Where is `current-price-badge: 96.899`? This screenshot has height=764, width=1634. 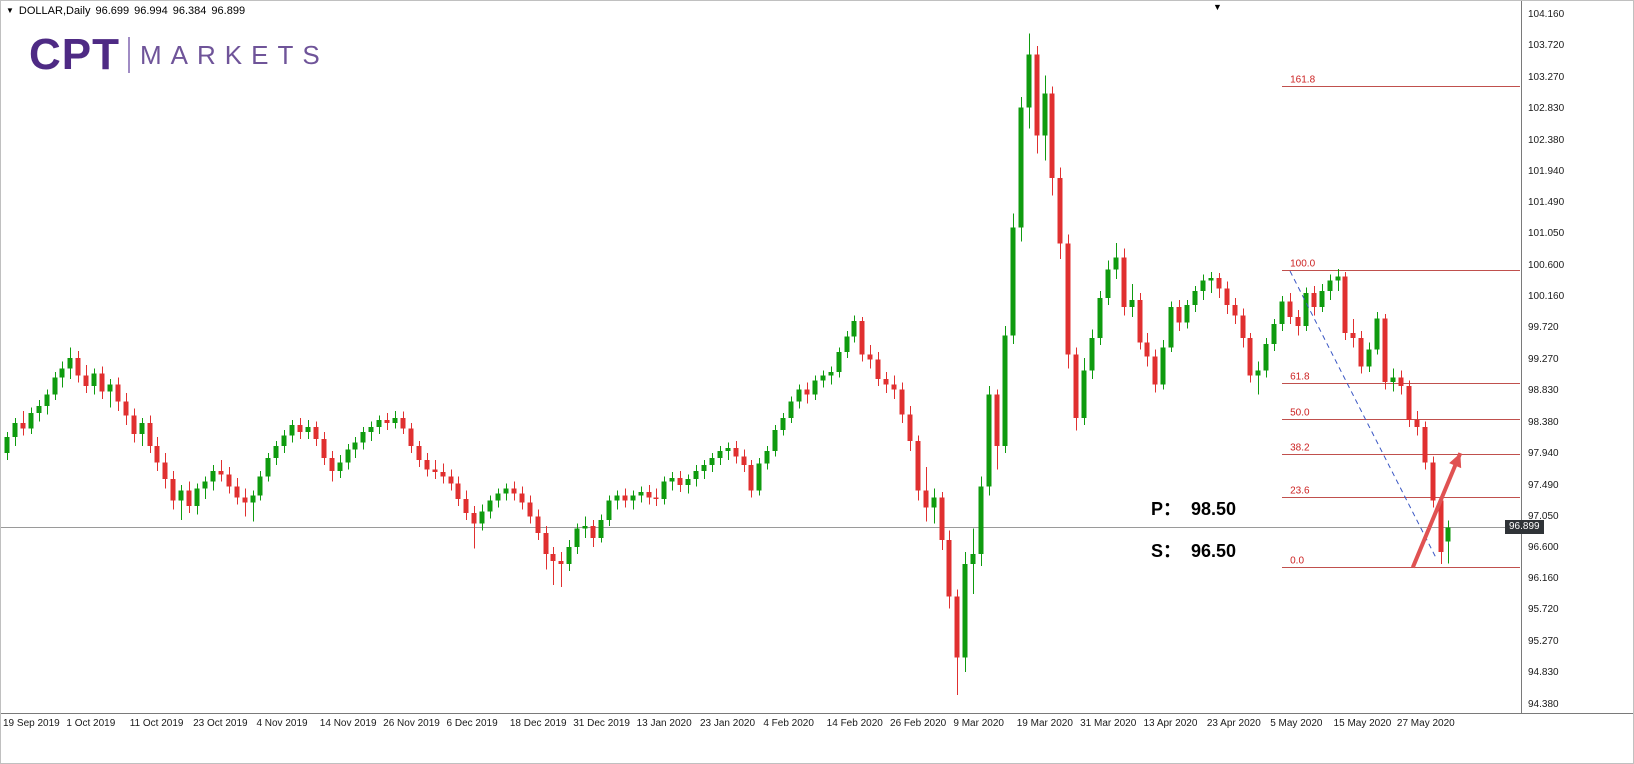
current-price-badge: 96.899 is located at coordinates (1524, 527).